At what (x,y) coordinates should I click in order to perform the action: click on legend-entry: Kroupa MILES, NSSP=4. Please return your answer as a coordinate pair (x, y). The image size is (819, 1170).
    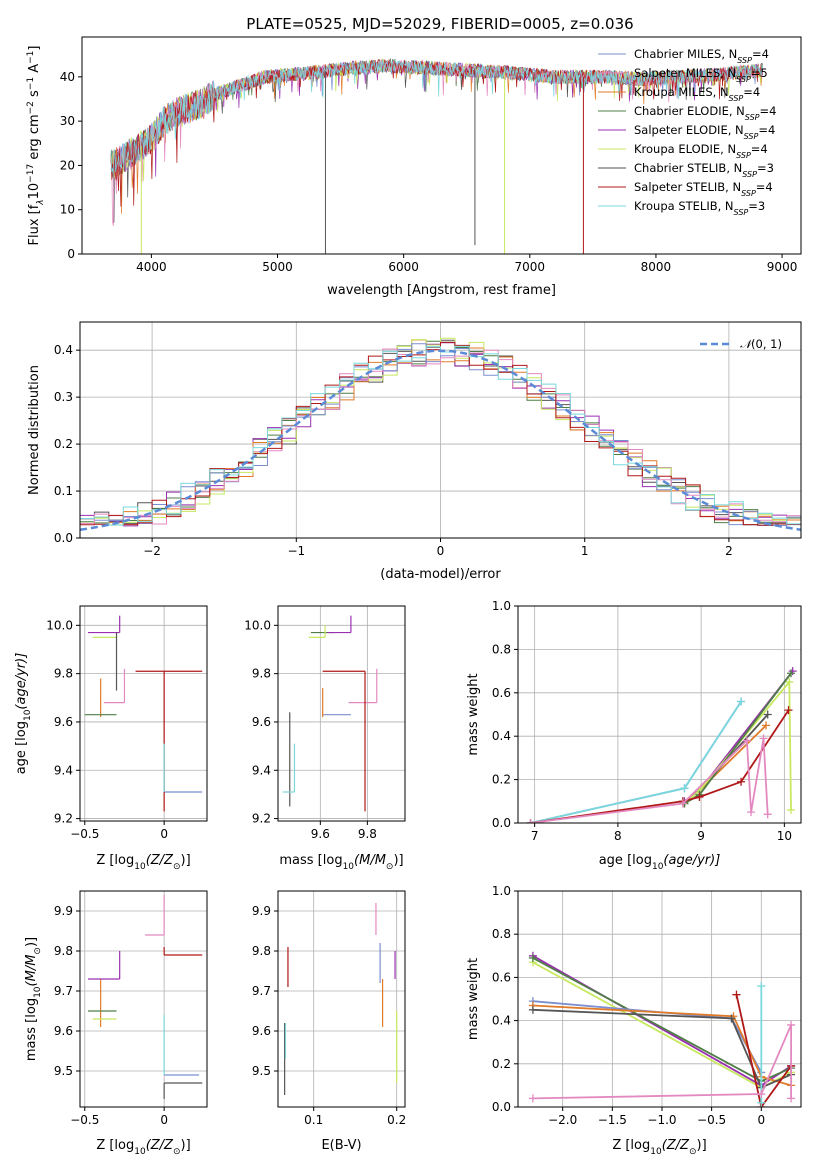
    Looking at the image, I should click on (697, 94).